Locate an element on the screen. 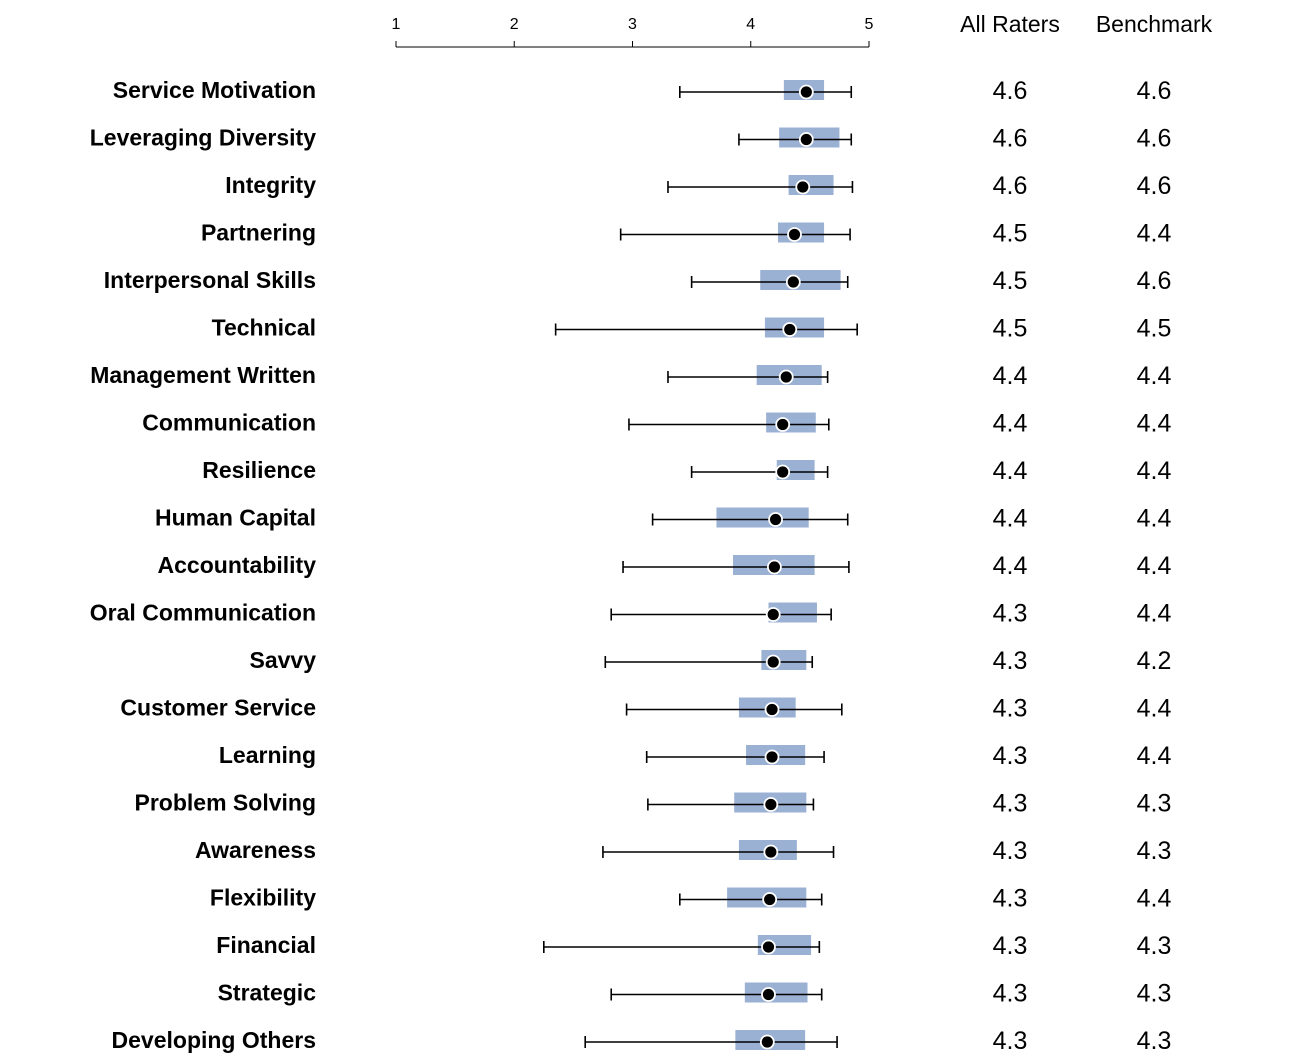 The image size is (1312, 1062). chart-row: Developing Others 4.3 4.3 is located at coordinates (642, 1041).